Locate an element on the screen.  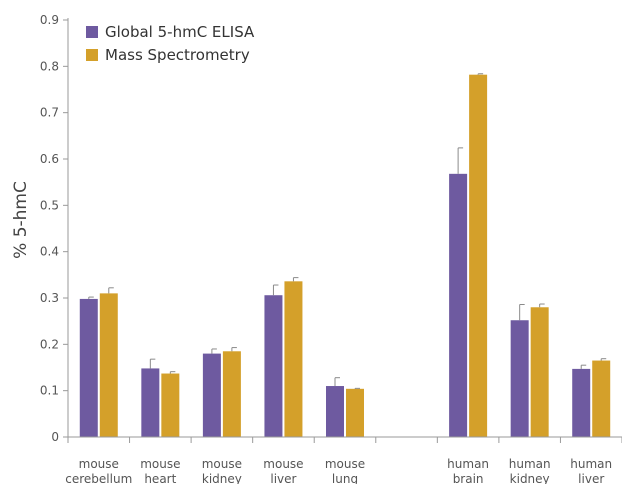
y-tick-label: 0.8 is located at coordinates (49, 66).